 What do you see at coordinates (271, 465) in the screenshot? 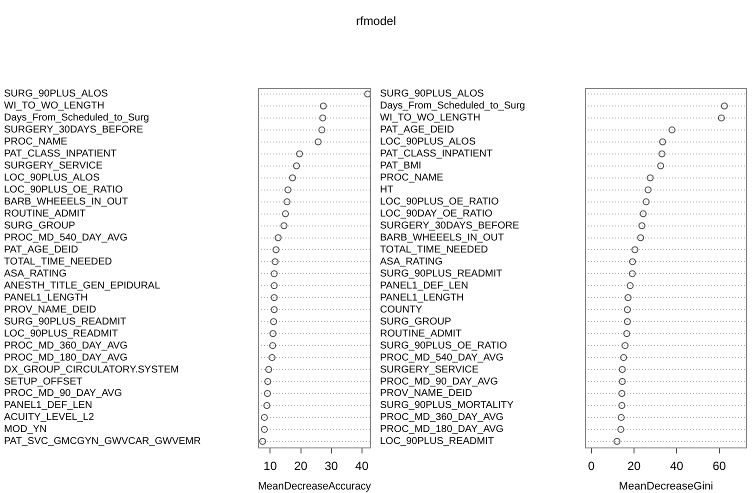
I see `x-tick-label: 10` at bounding box center [271, 465].